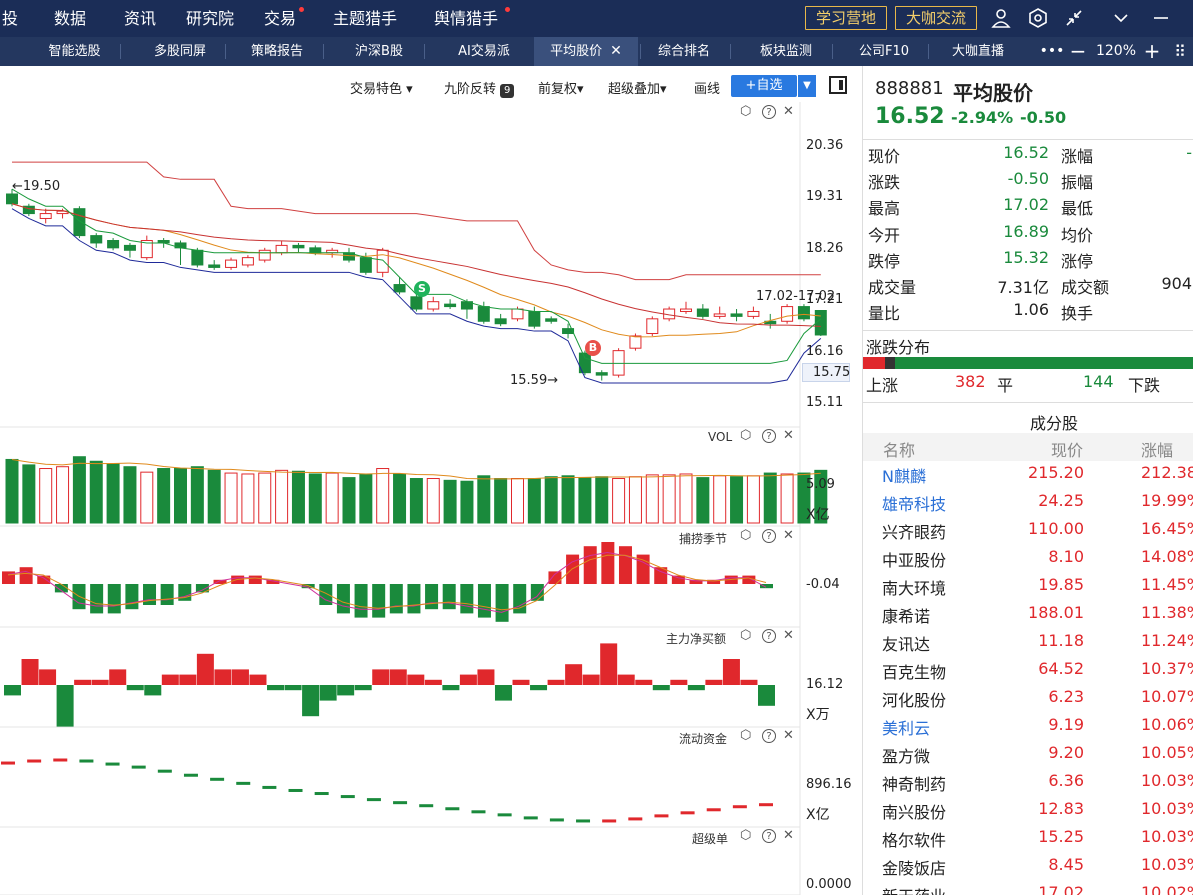  What do you see at coordinates (365, 18) in the screenshot?
I see `nav-item-5: 主题猎手` at bounding box center [365, 18].